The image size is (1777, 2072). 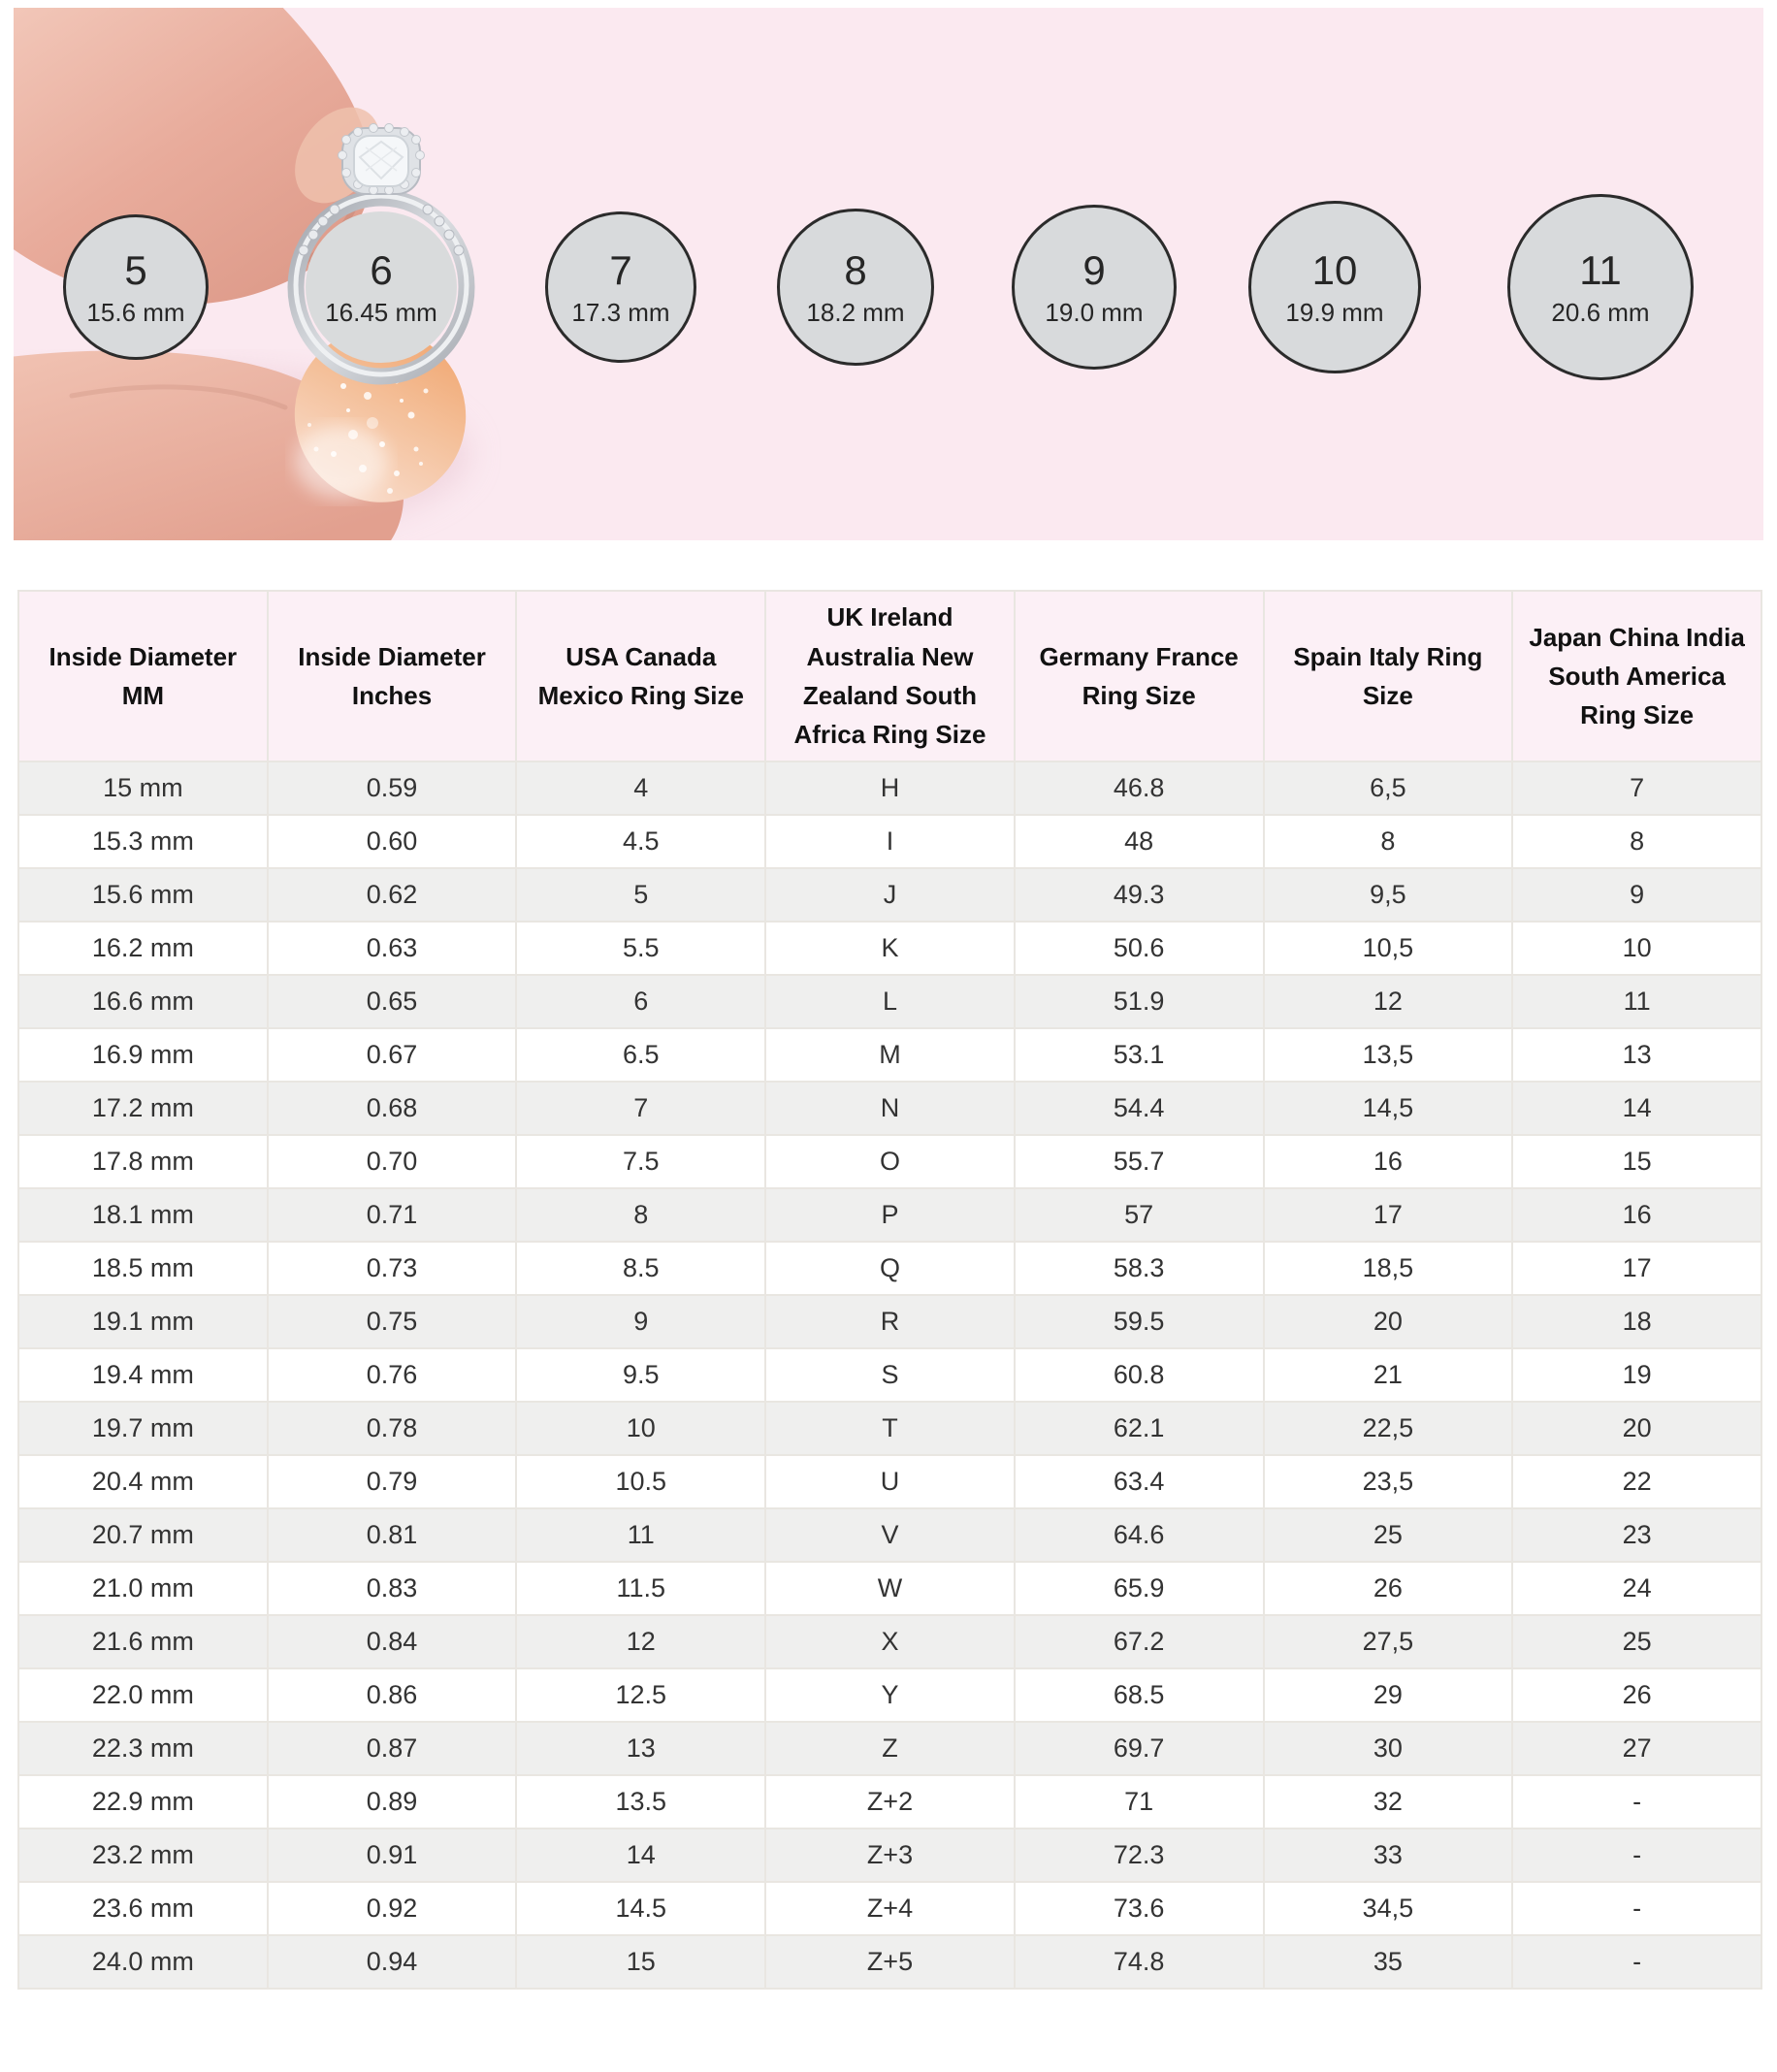 I want to click on table-row: 21.0 mm 0.83 11.5 W 65.9 26 24, so click(x=889, y=1588).